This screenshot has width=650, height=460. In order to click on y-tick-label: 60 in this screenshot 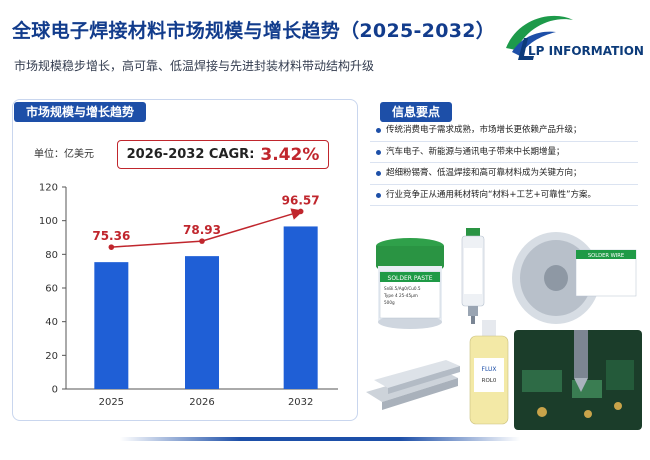, I will do `click(51, 289)`.